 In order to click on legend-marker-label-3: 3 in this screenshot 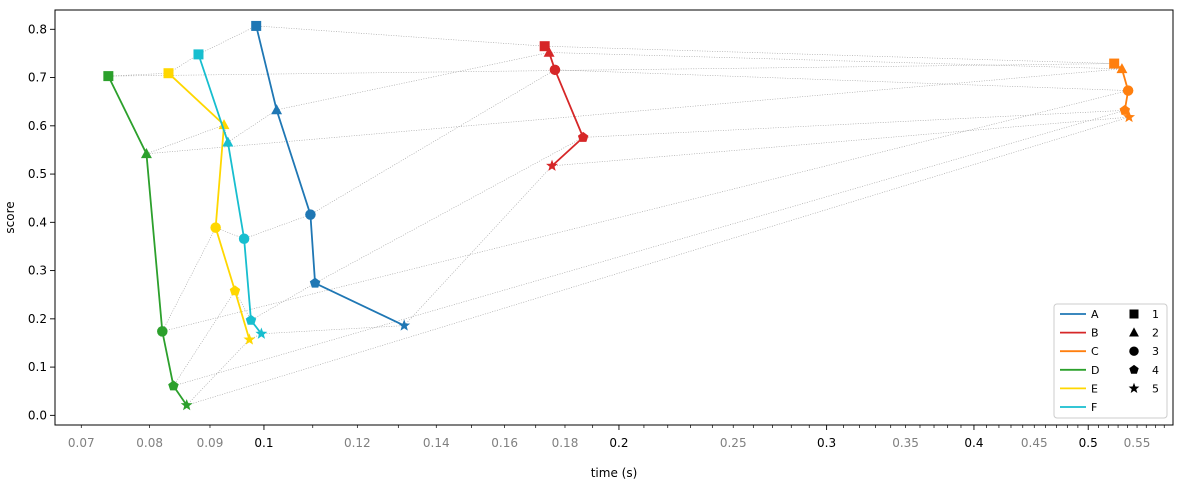, I will do `click(1155, 351)`.